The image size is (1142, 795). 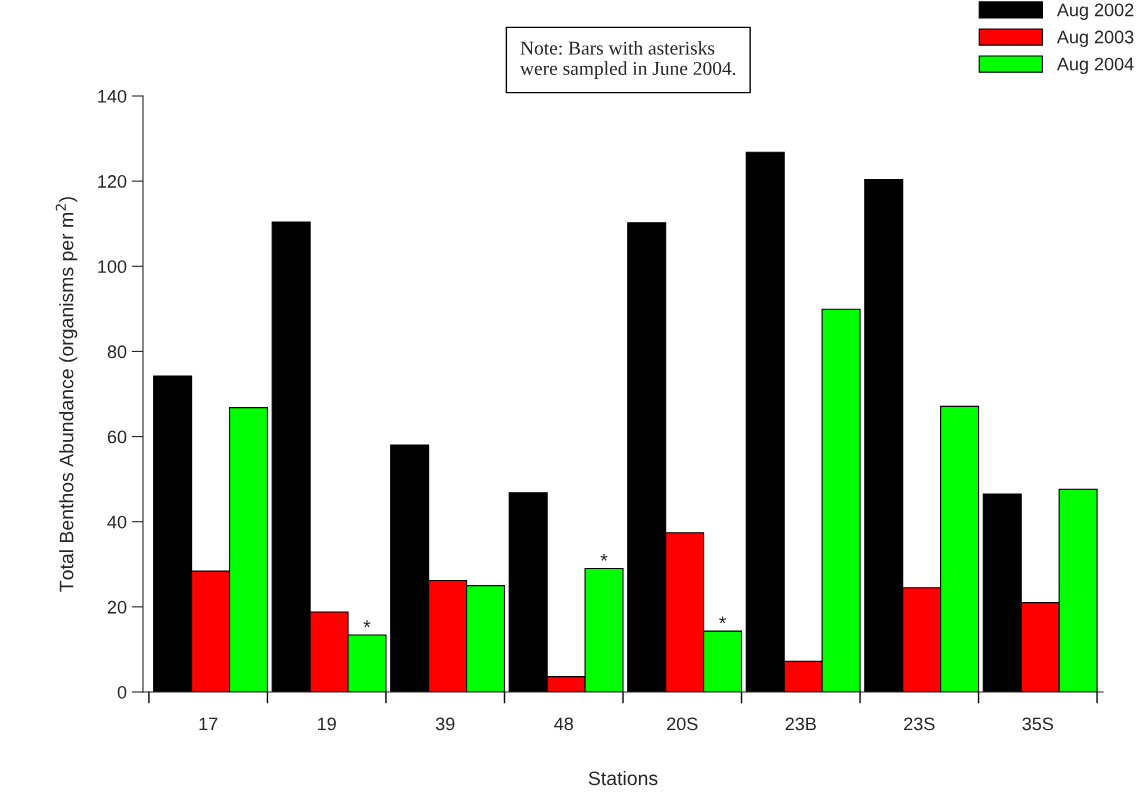 What do you see at coordinates (445, 724) in the screenshot?
I see `x-tick-label: 39` at bounding box center [445, 724].